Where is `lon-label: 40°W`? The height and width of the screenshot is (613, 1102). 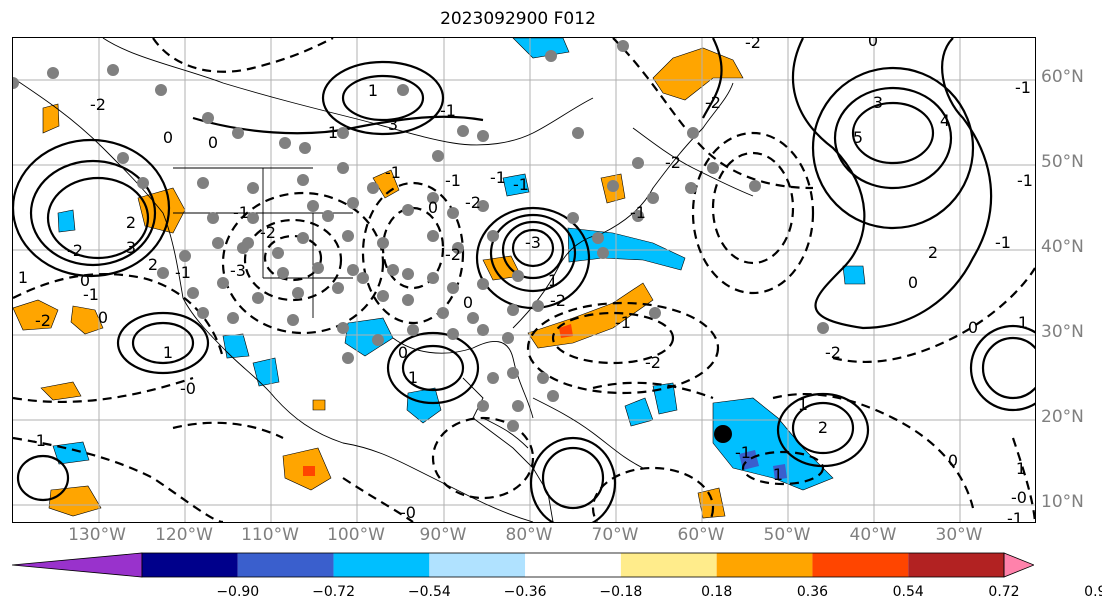 lon-label: 40°W is located at coordinates (873, 535).